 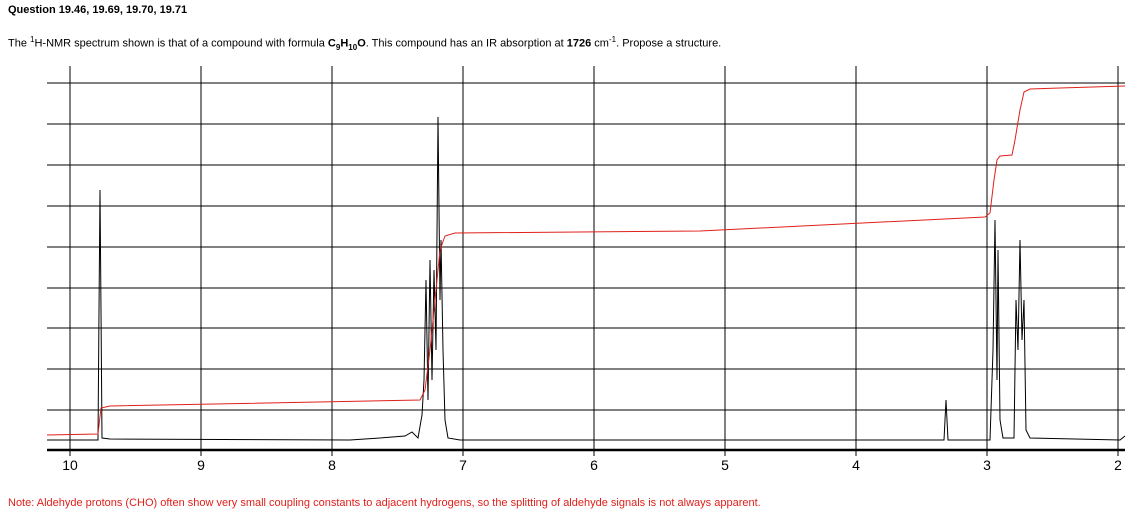 I want to click on x-tick-label: 7, so click(x=463, y=465).